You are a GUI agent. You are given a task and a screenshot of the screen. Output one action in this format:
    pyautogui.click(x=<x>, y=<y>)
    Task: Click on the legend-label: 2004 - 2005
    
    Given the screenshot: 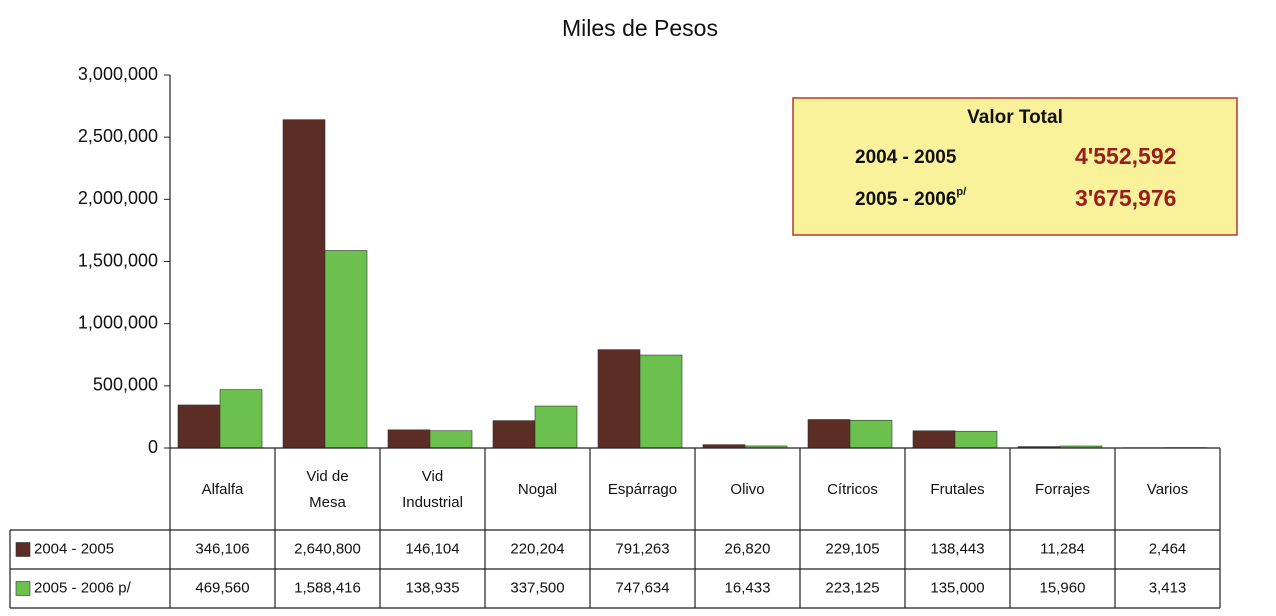 What is the action you would take?
    pyautogui.click(x=74, y=548)
    